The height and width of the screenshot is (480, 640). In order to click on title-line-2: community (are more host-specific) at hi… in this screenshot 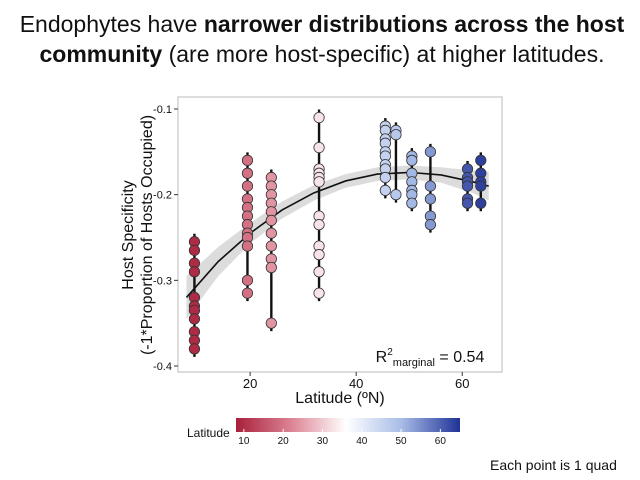, I will do `click(322, 54)`.